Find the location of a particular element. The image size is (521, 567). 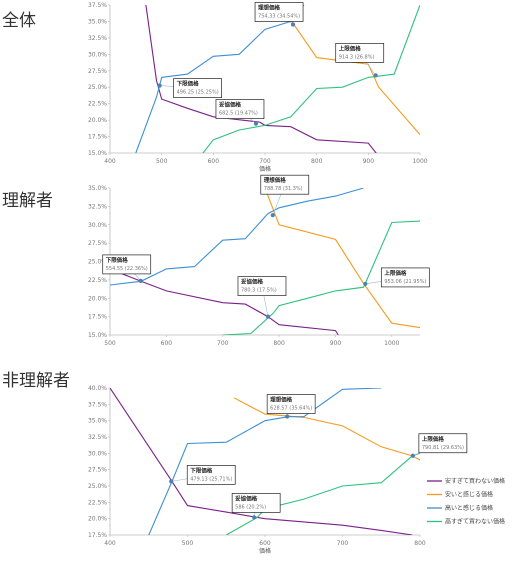

legend-label-0: 安すぎて買わない価格 is located at coordinates (475, 481).